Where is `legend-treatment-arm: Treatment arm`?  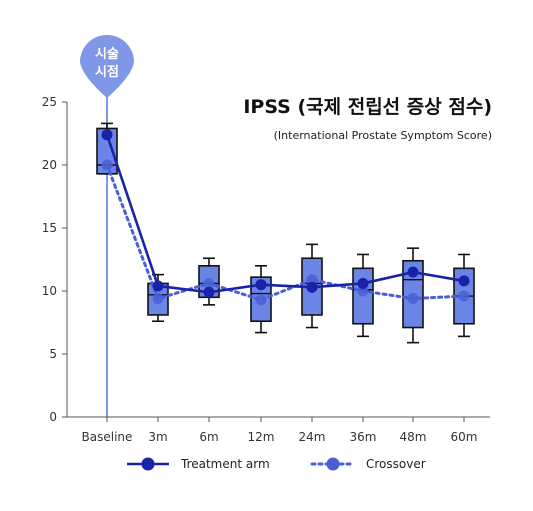 legend-treatment-arm: Treatment arm is located at coordinates (198, 464).